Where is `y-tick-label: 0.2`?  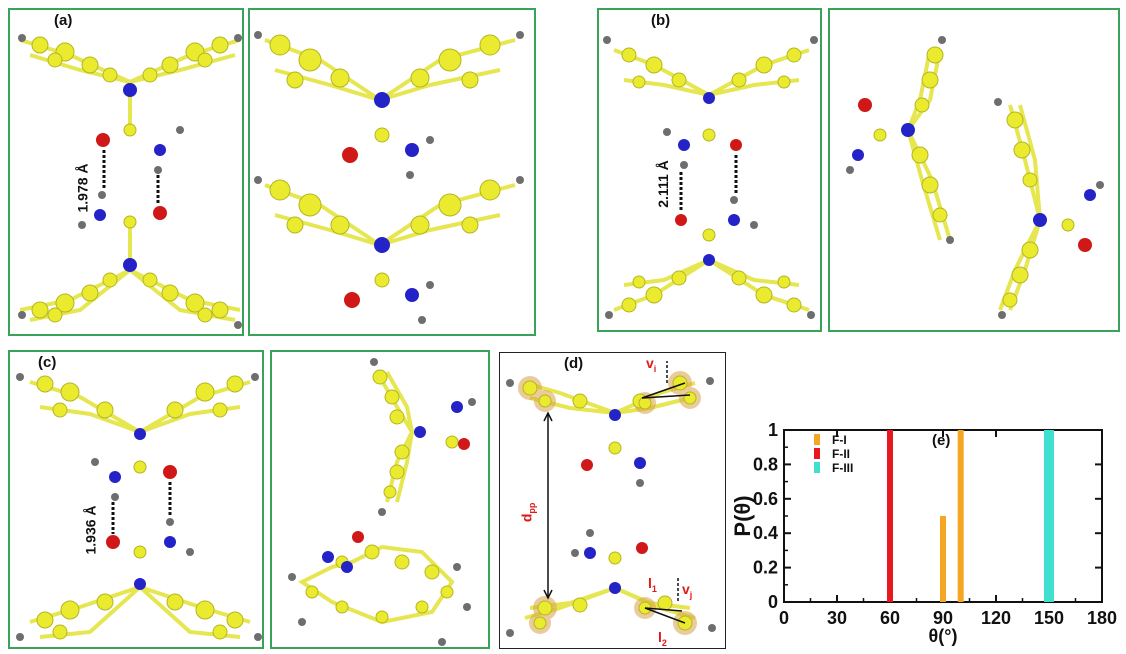
y-tick-label: 0.2 is located at coordinates (765, 568).